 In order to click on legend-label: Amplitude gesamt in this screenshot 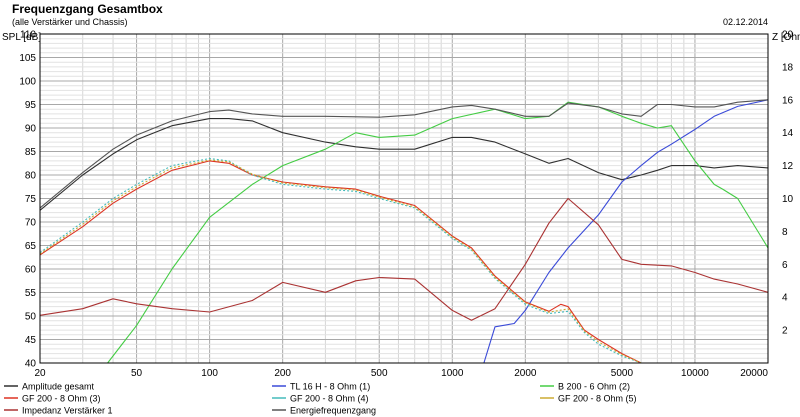, I will do `click(58, 387)`.